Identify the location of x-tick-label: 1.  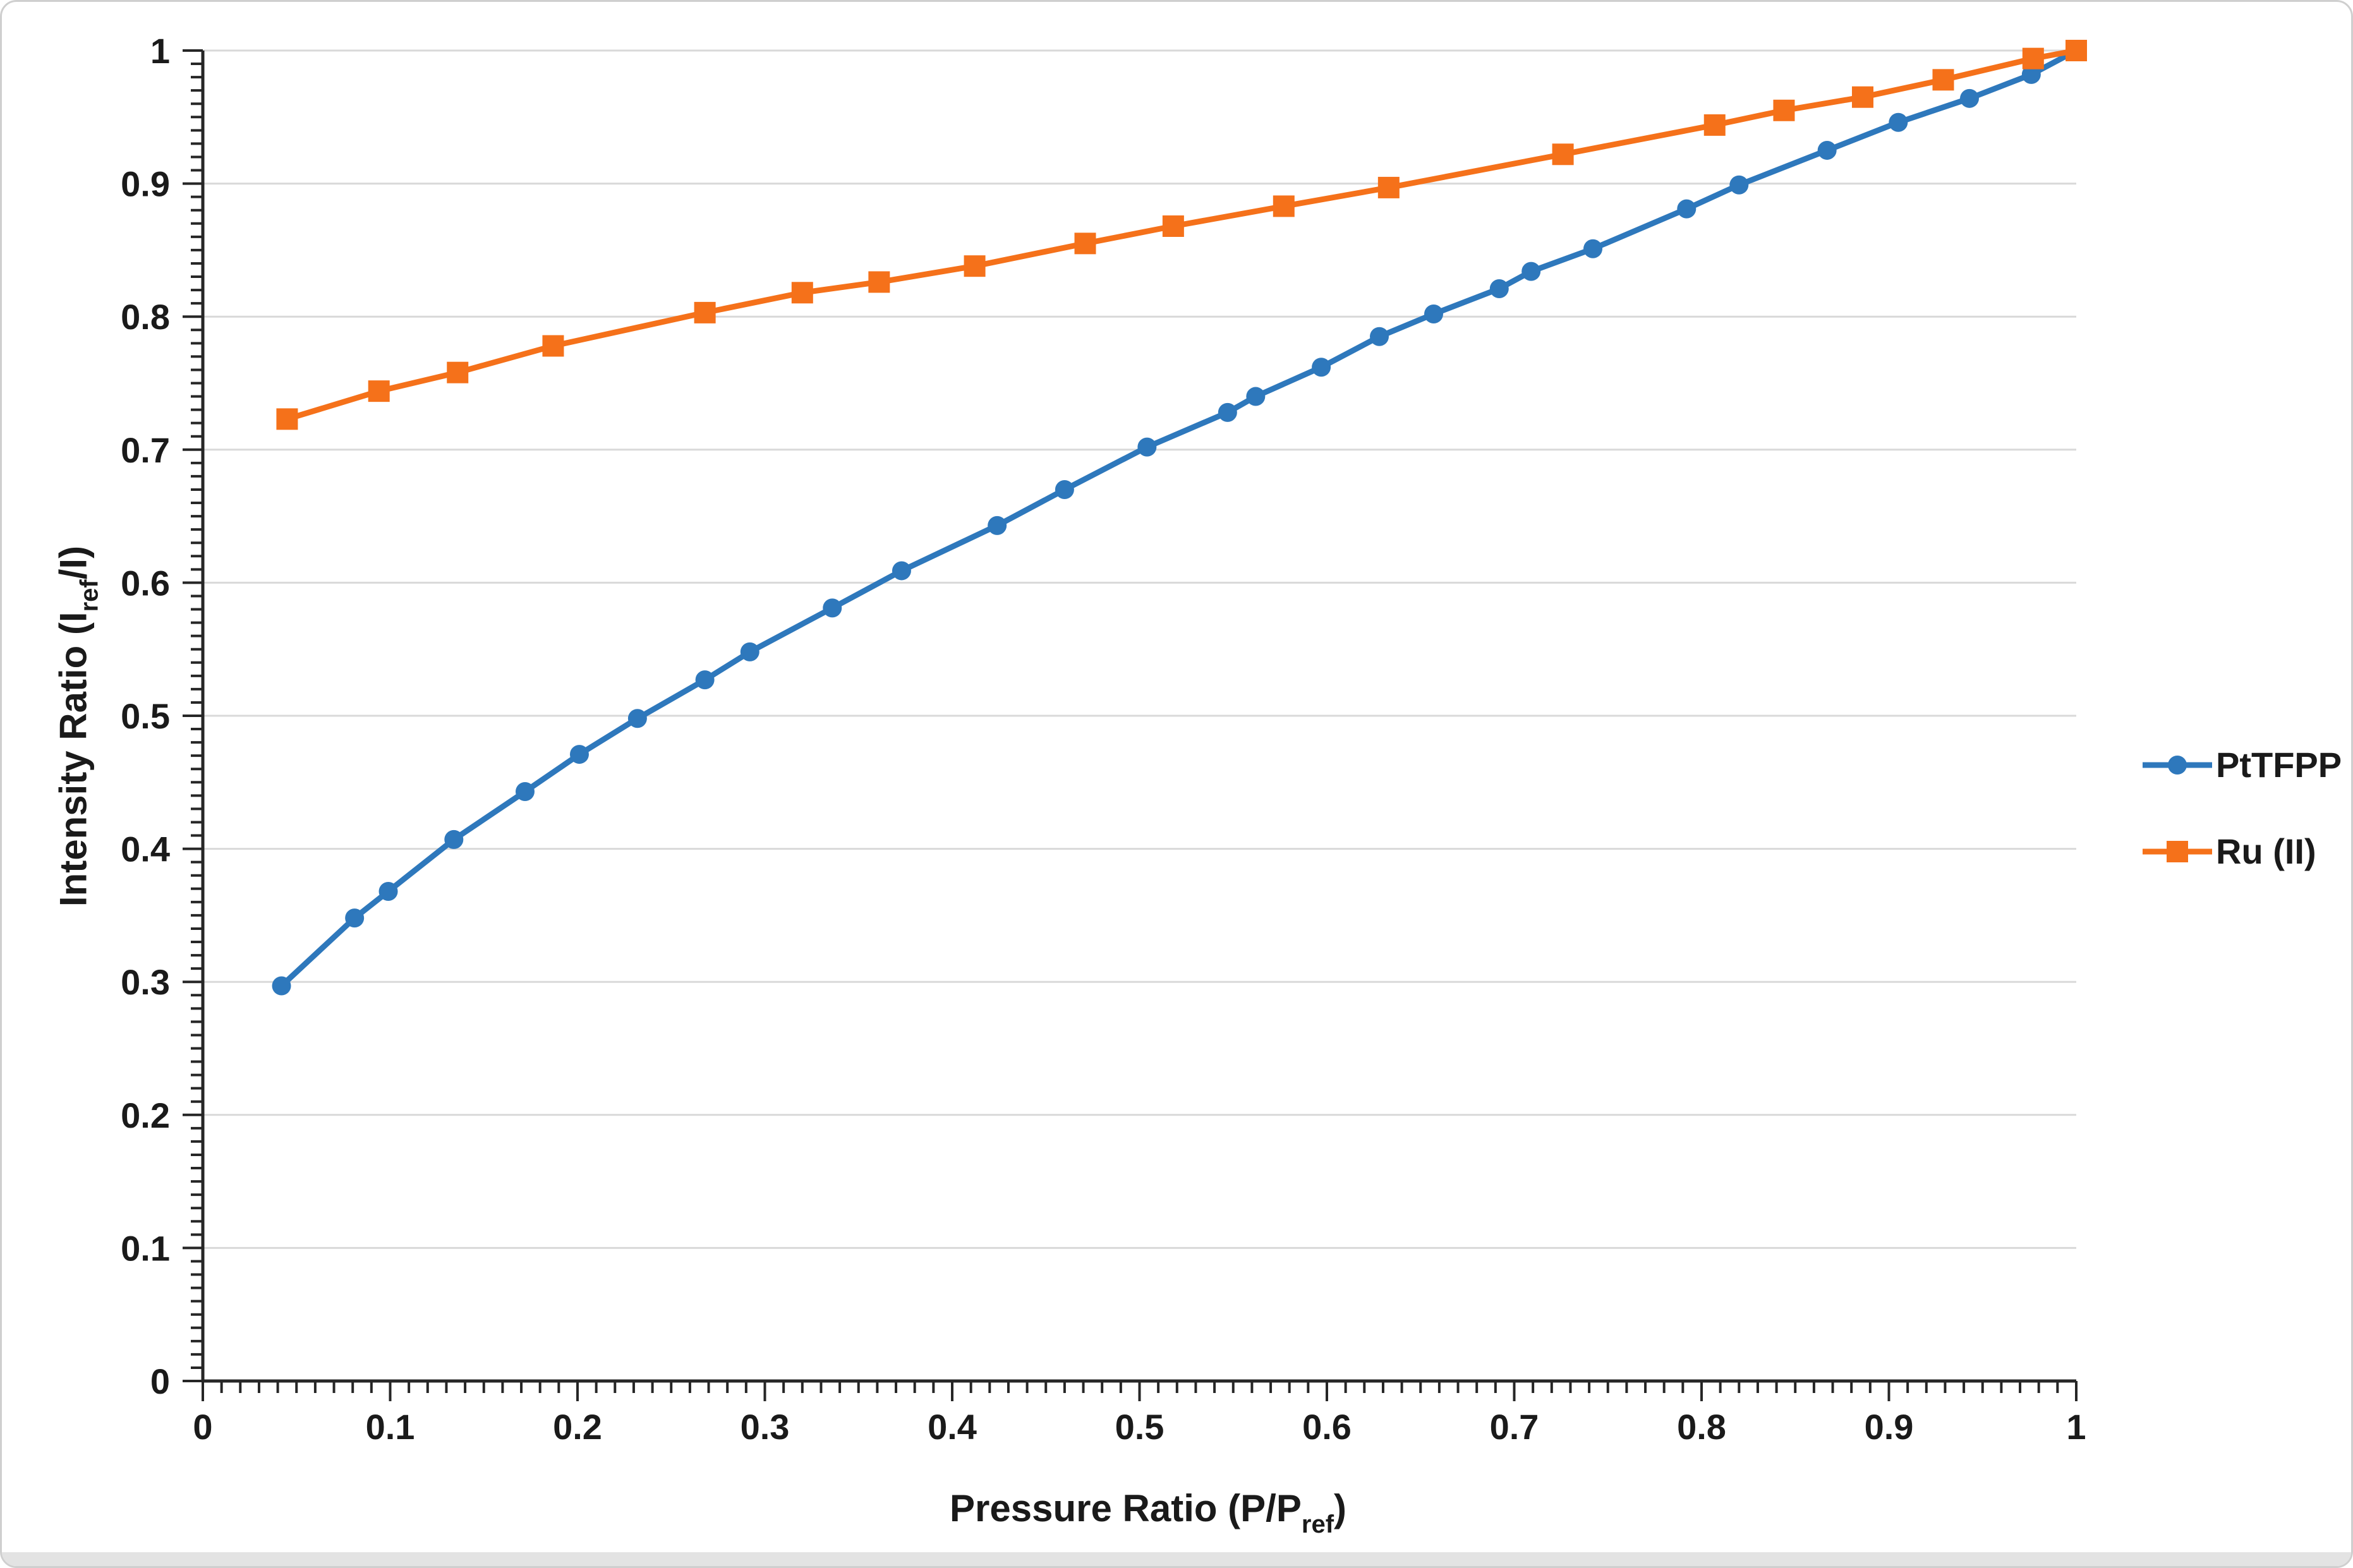
(2076, 1427).